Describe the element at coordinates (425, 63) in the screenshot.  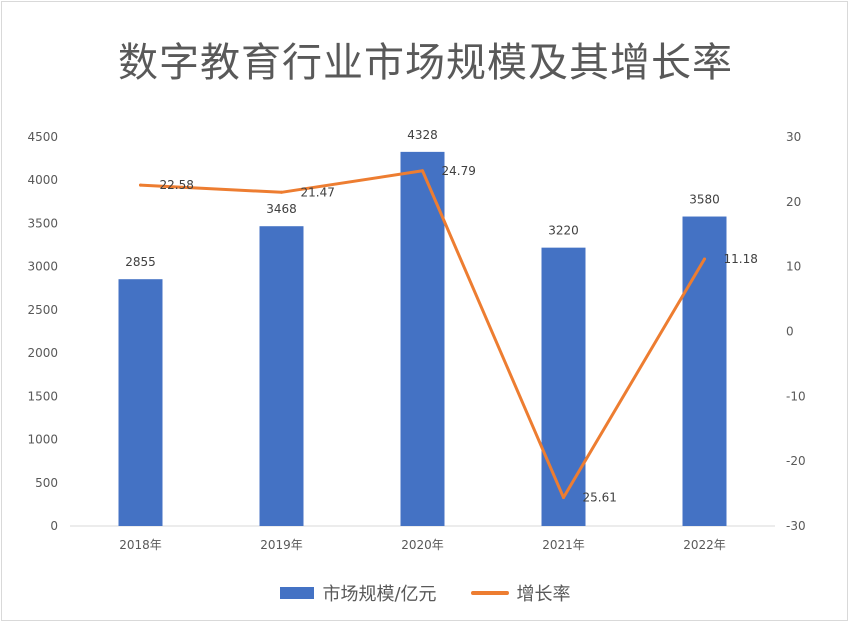
I see `chart-title: 数字教育行业市场规模及其增长率` at that location.